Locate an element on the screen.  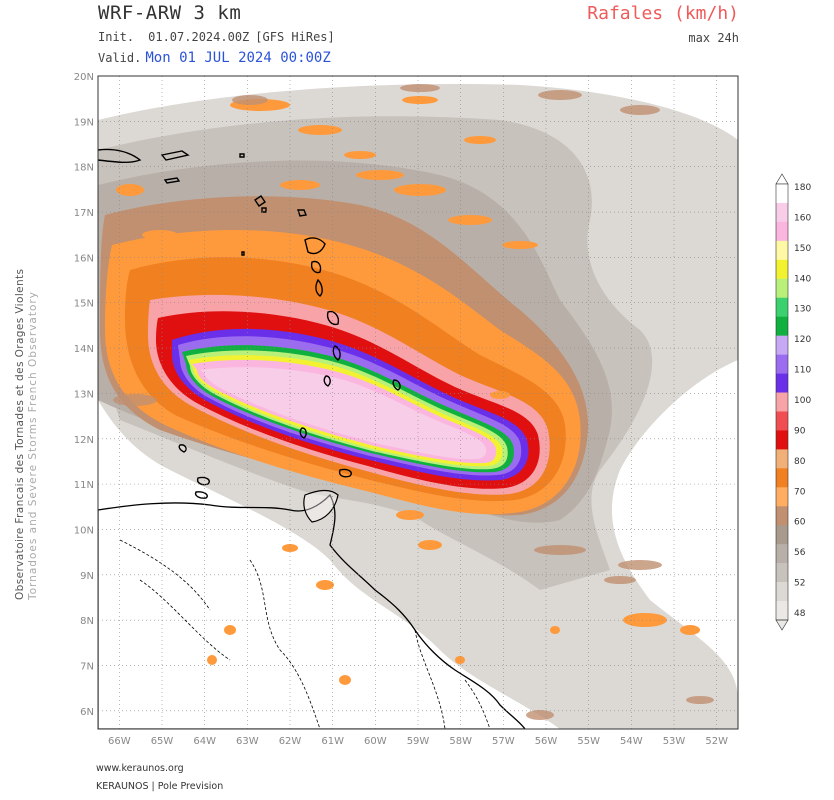
lat-label: 20N is located at coordinates (84, 77).